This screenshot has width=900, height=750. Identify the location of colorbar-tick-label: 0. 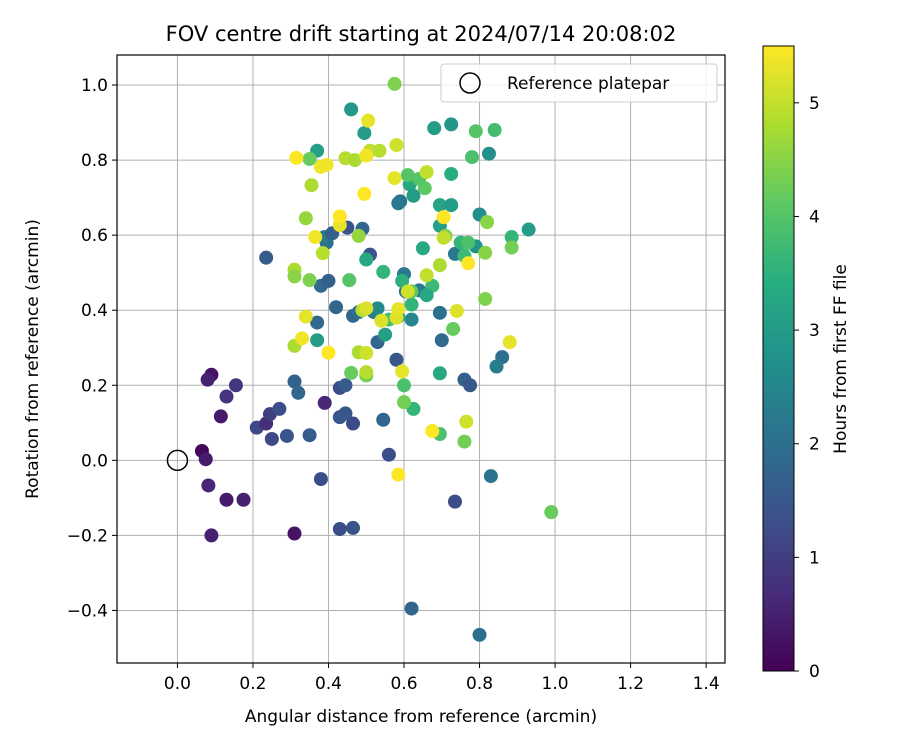
(814, 672).